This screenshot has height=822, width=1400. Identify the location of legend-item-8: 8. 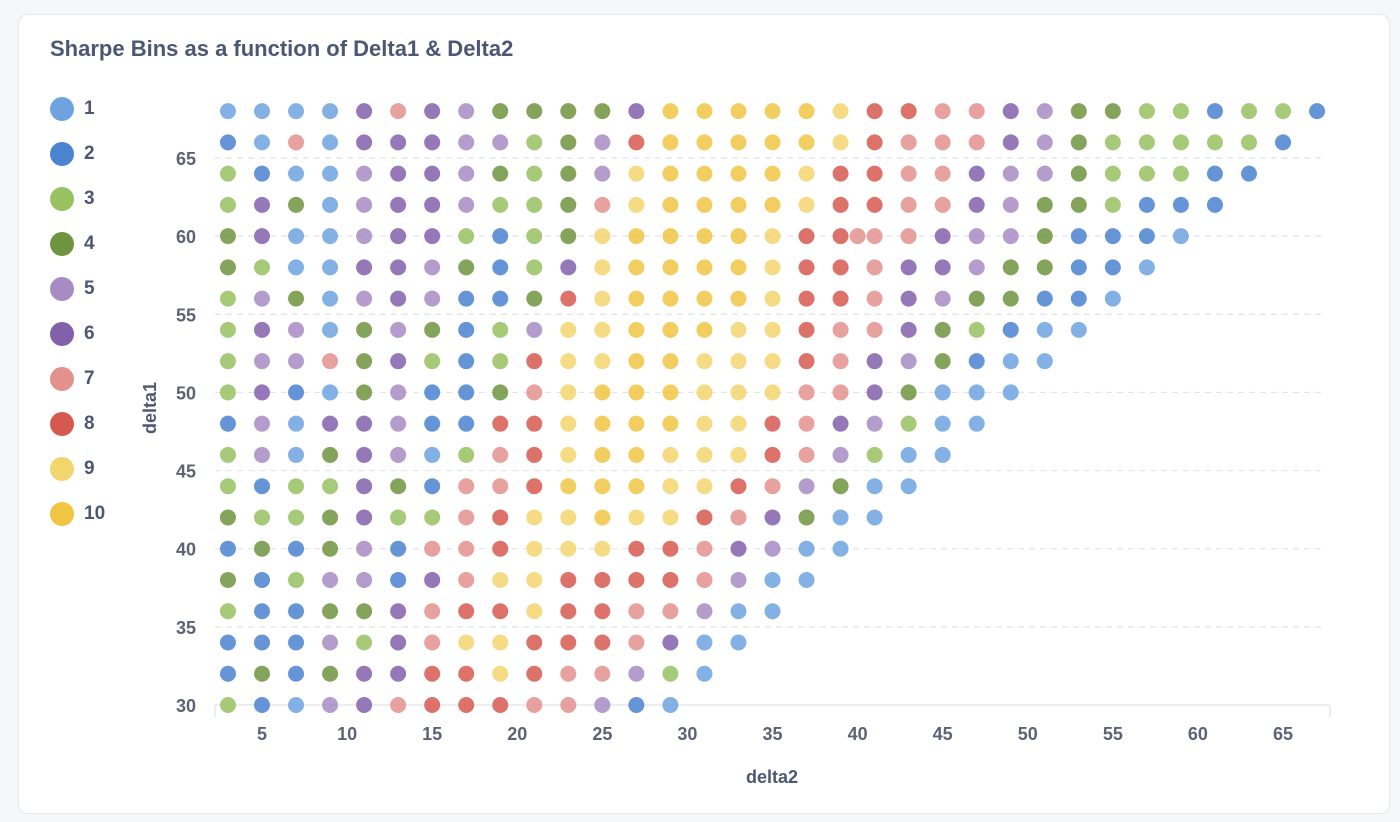
(77, 423).